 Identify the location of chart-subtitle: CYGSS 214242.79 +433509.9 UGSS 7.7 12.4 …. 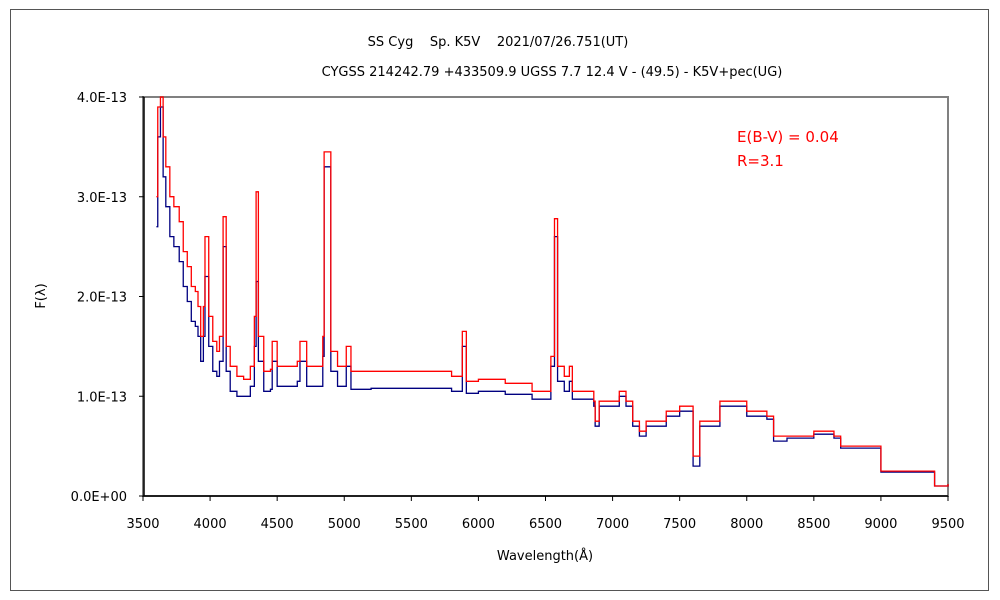
(552, 72).